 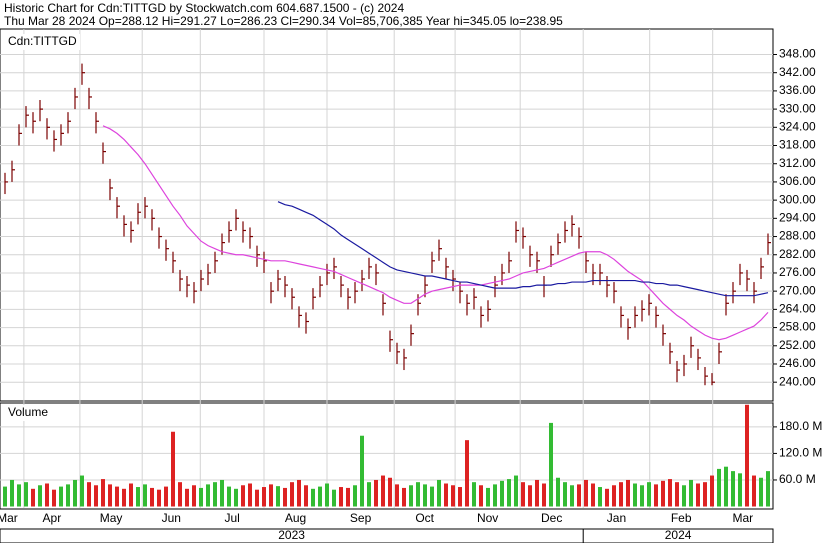 I want to click on y-tick-label: 270.00, so click(x=797, y=290).